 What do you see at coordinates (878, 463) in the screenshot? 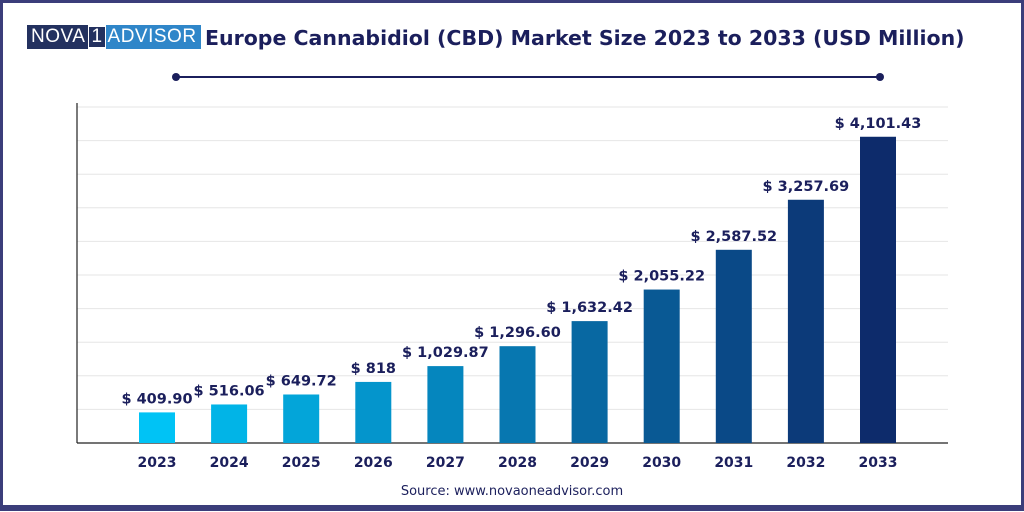
I see `x-tick-label: 2033` at bounding box center [878, 463].